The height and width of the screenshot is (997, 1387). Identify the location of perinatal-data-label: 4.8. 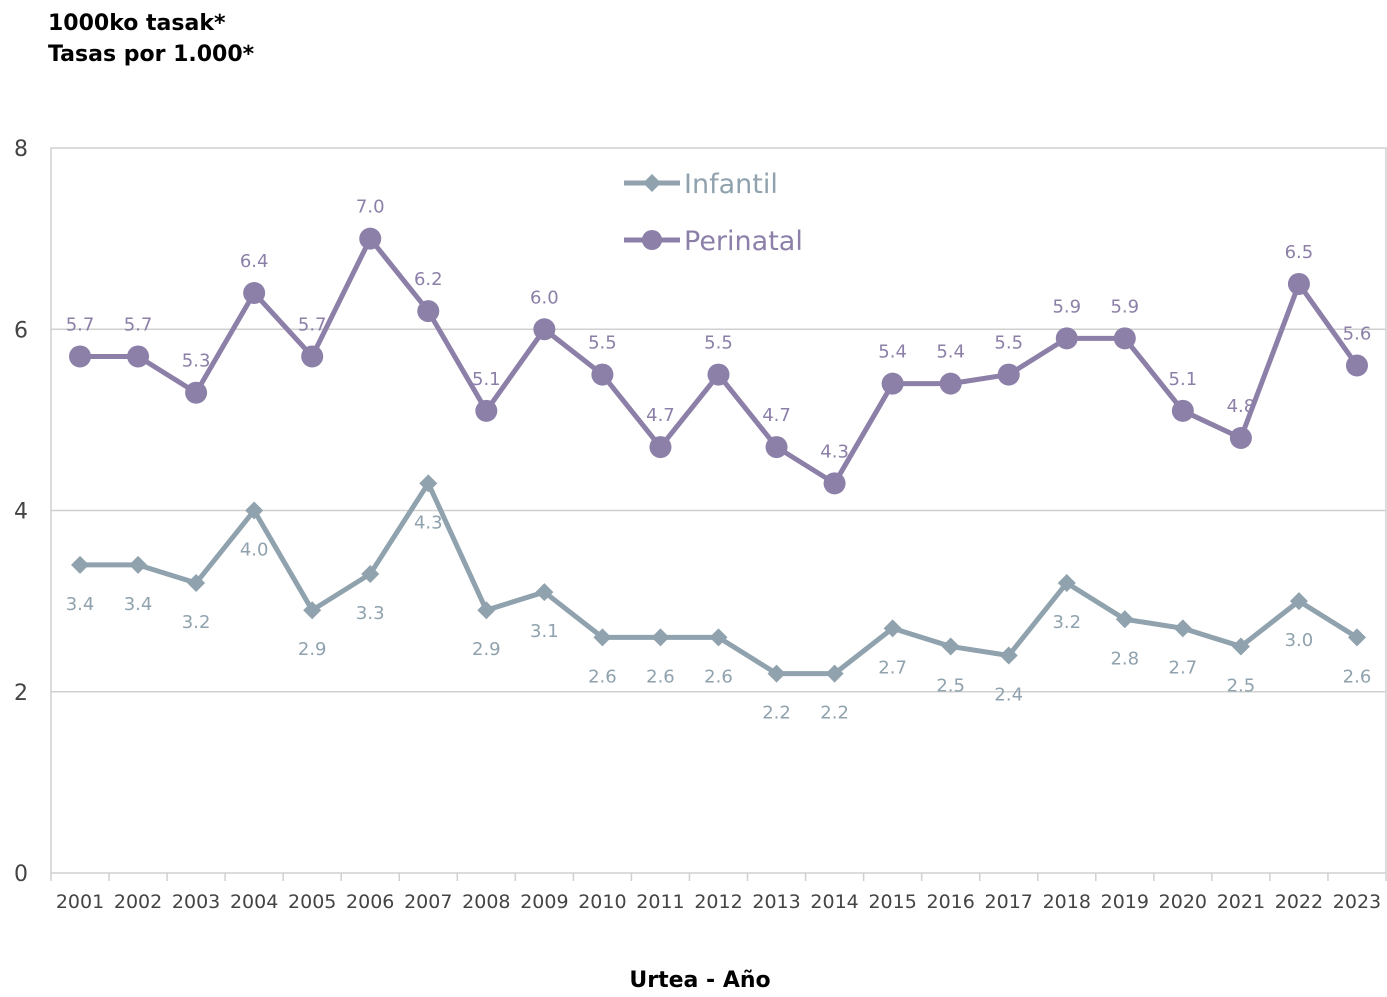
(1241, 406).